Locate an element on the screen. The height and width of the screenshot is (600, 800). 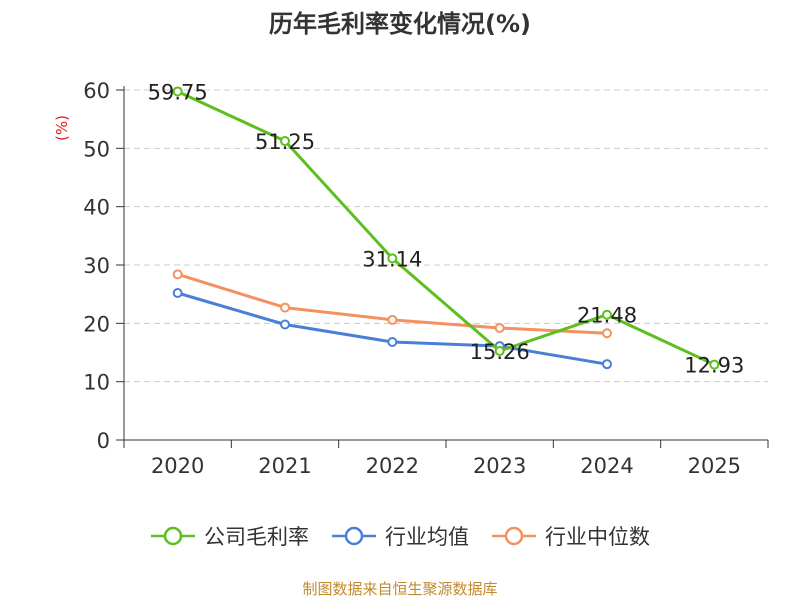
legend-label-company: 公司毛利率 is located at coordinates (256, 537).